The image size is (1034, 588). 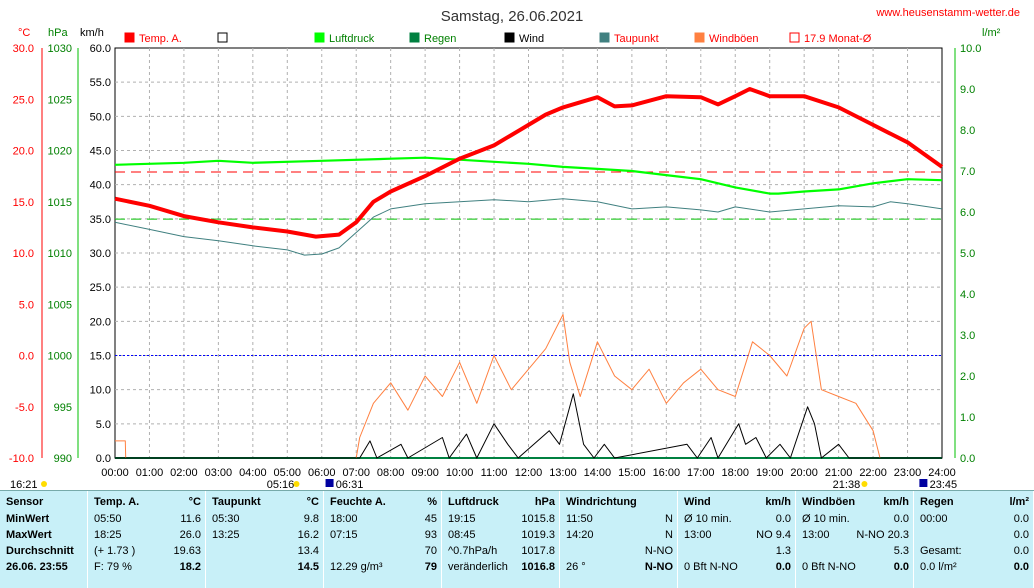 I want to click on x-tick-label: 21:00, so click(x=839, y=473).